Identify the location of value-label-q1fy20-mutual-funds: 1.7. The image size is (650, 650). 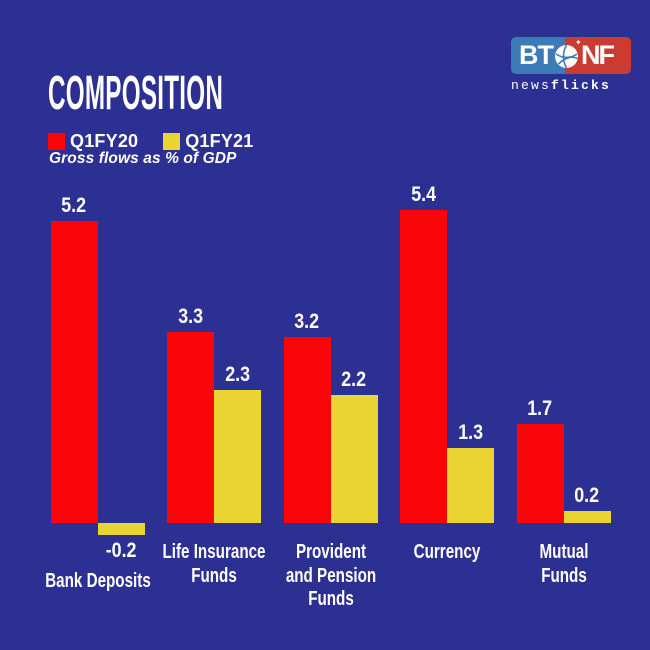
(540, 408).